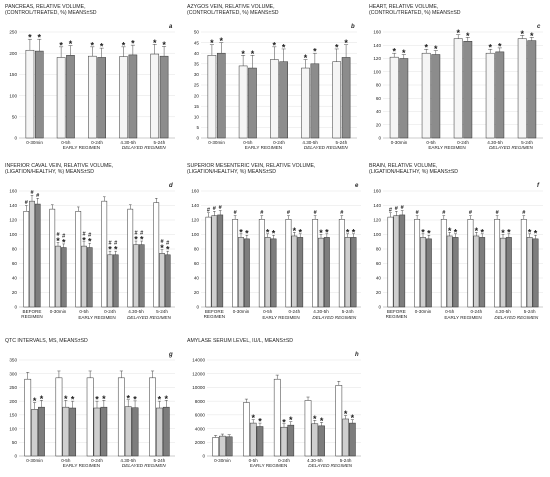  What do you see at coordinates (90, 236) in the screenshot?
I see `significance-mark-d-2-2-0: #` at bounding box center [90, 236].